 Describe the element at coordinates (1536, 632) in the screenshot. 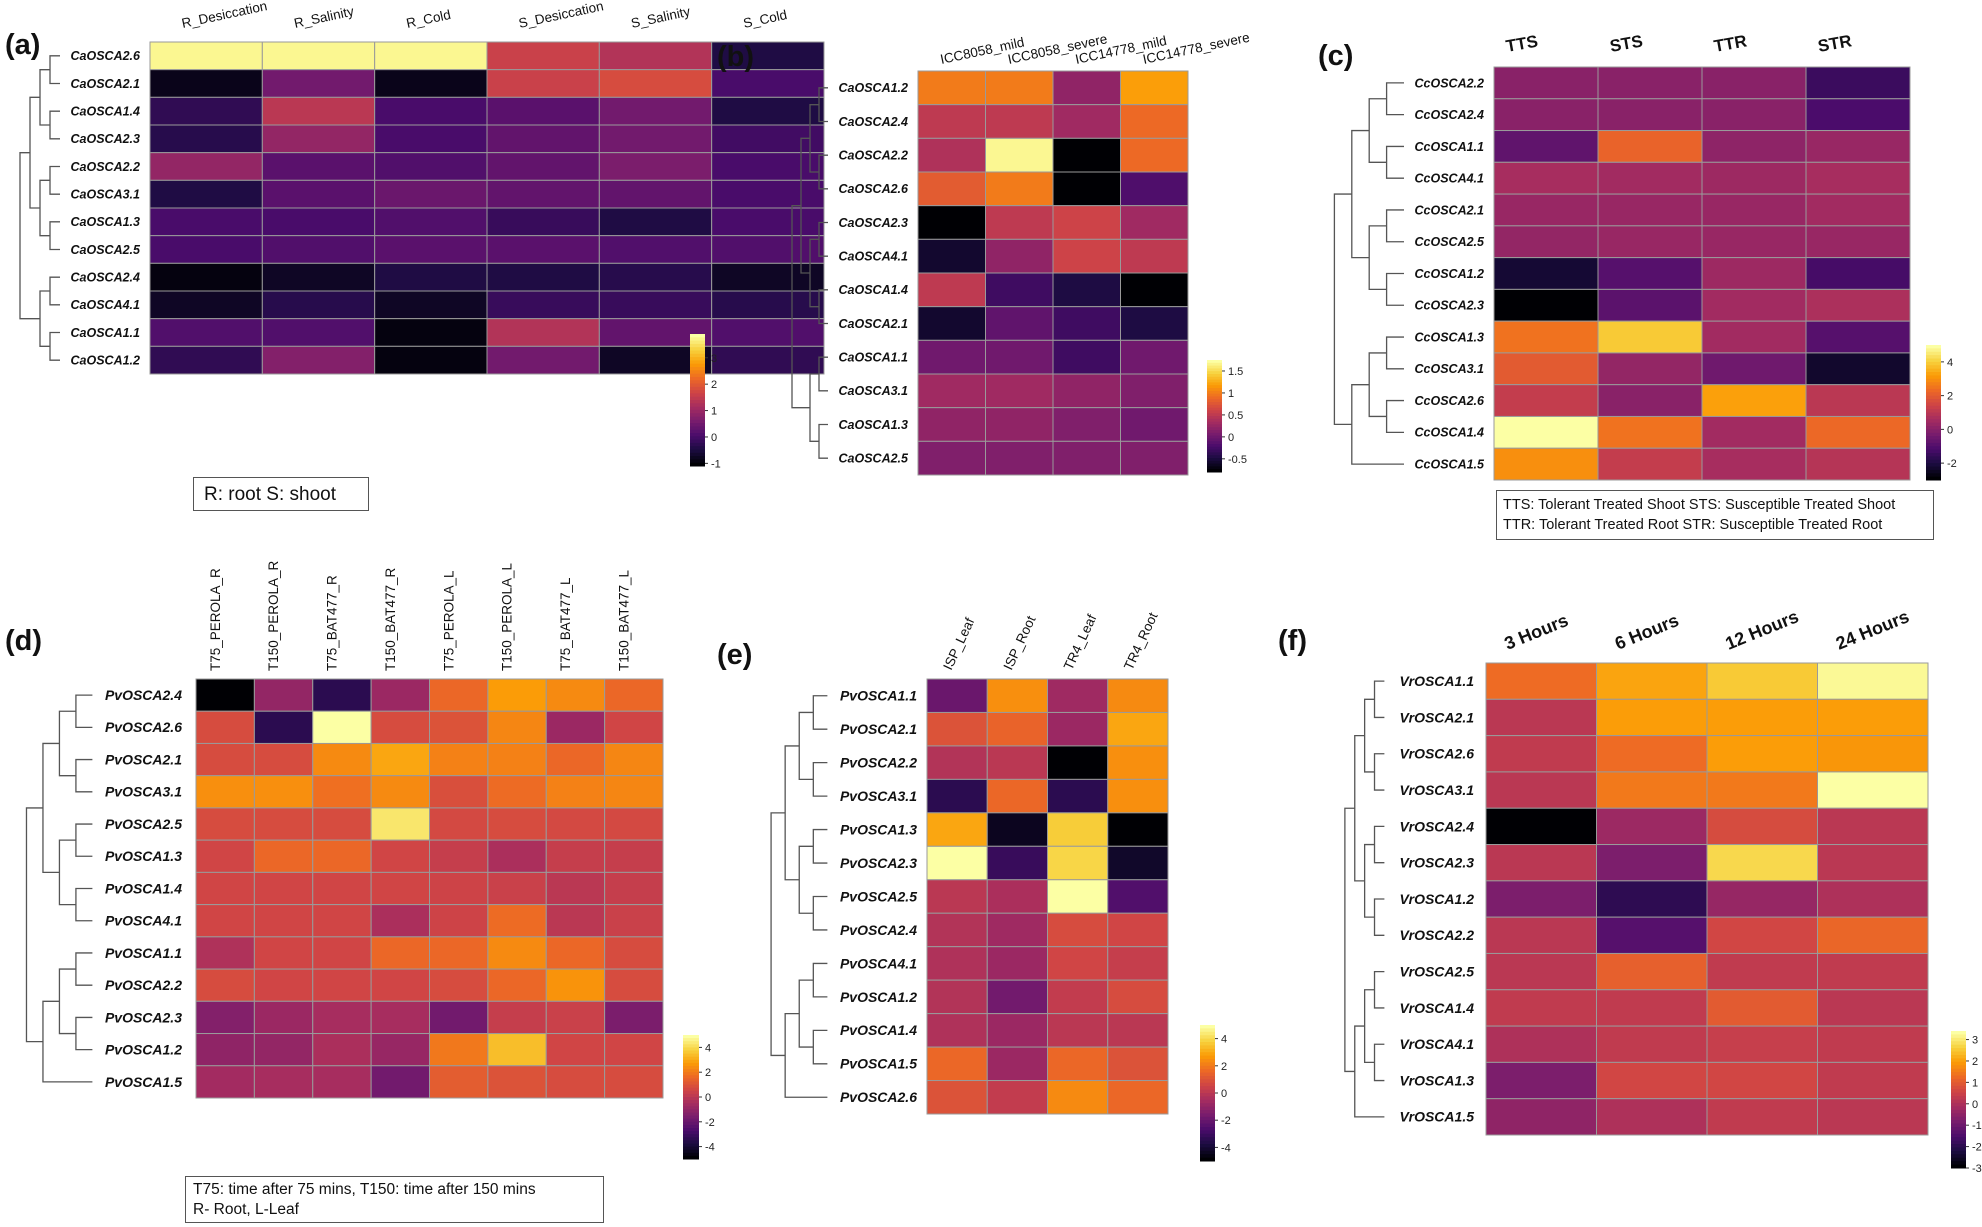

I see `column-label-f-0: 3 Hours` at that location.